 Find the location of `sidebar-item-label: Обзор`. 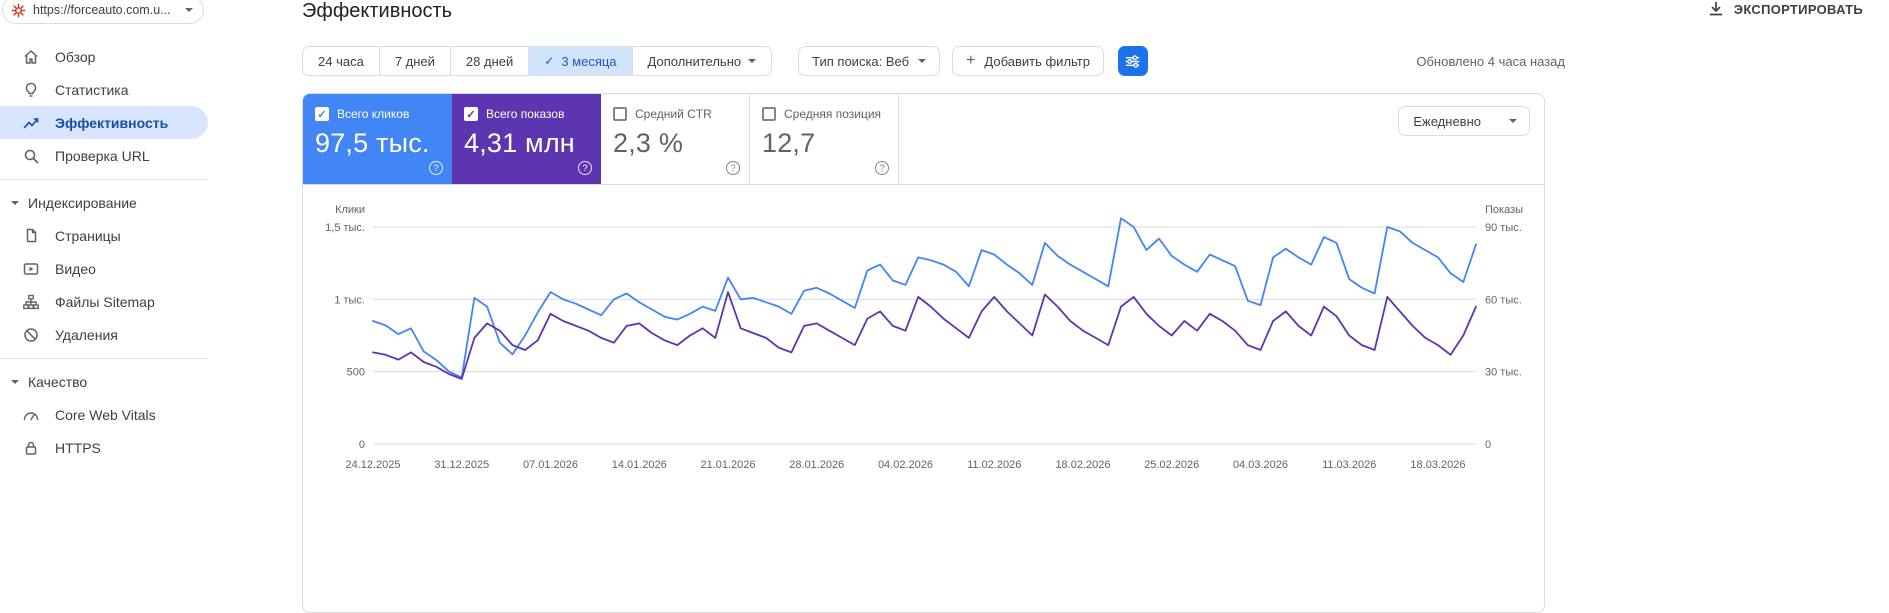

sidebar-item-label: Обзор is located at coordinates (75, 56).